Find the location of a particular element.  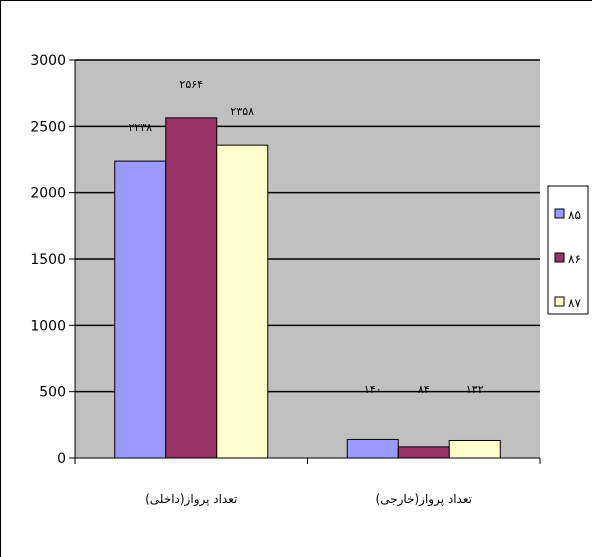

data-label: ۱۴۰ is located at coordinates (373, 389).